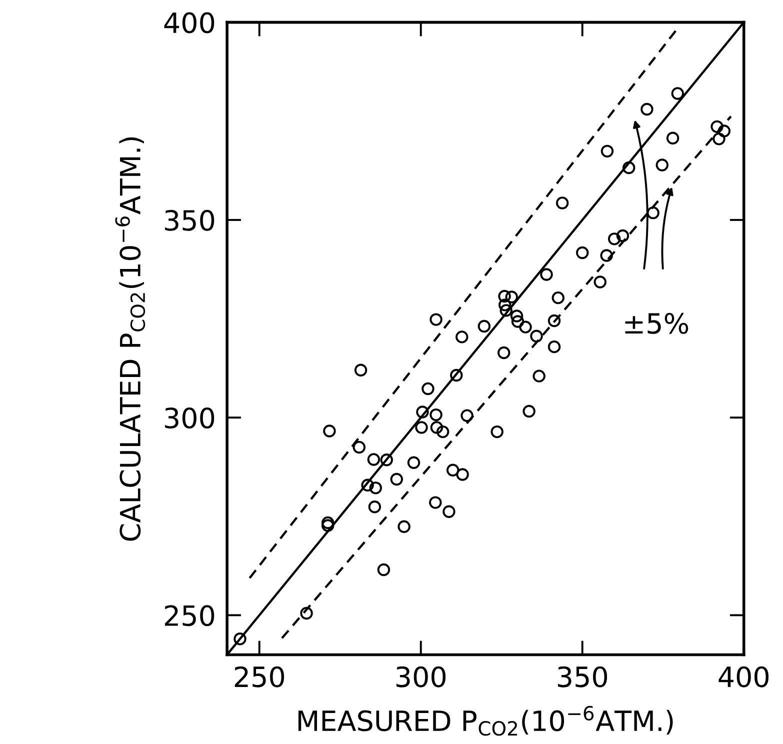 The height and width of the screenshot is (744, 783). I want to click on y-tick-label: 300, so click(189, 418).